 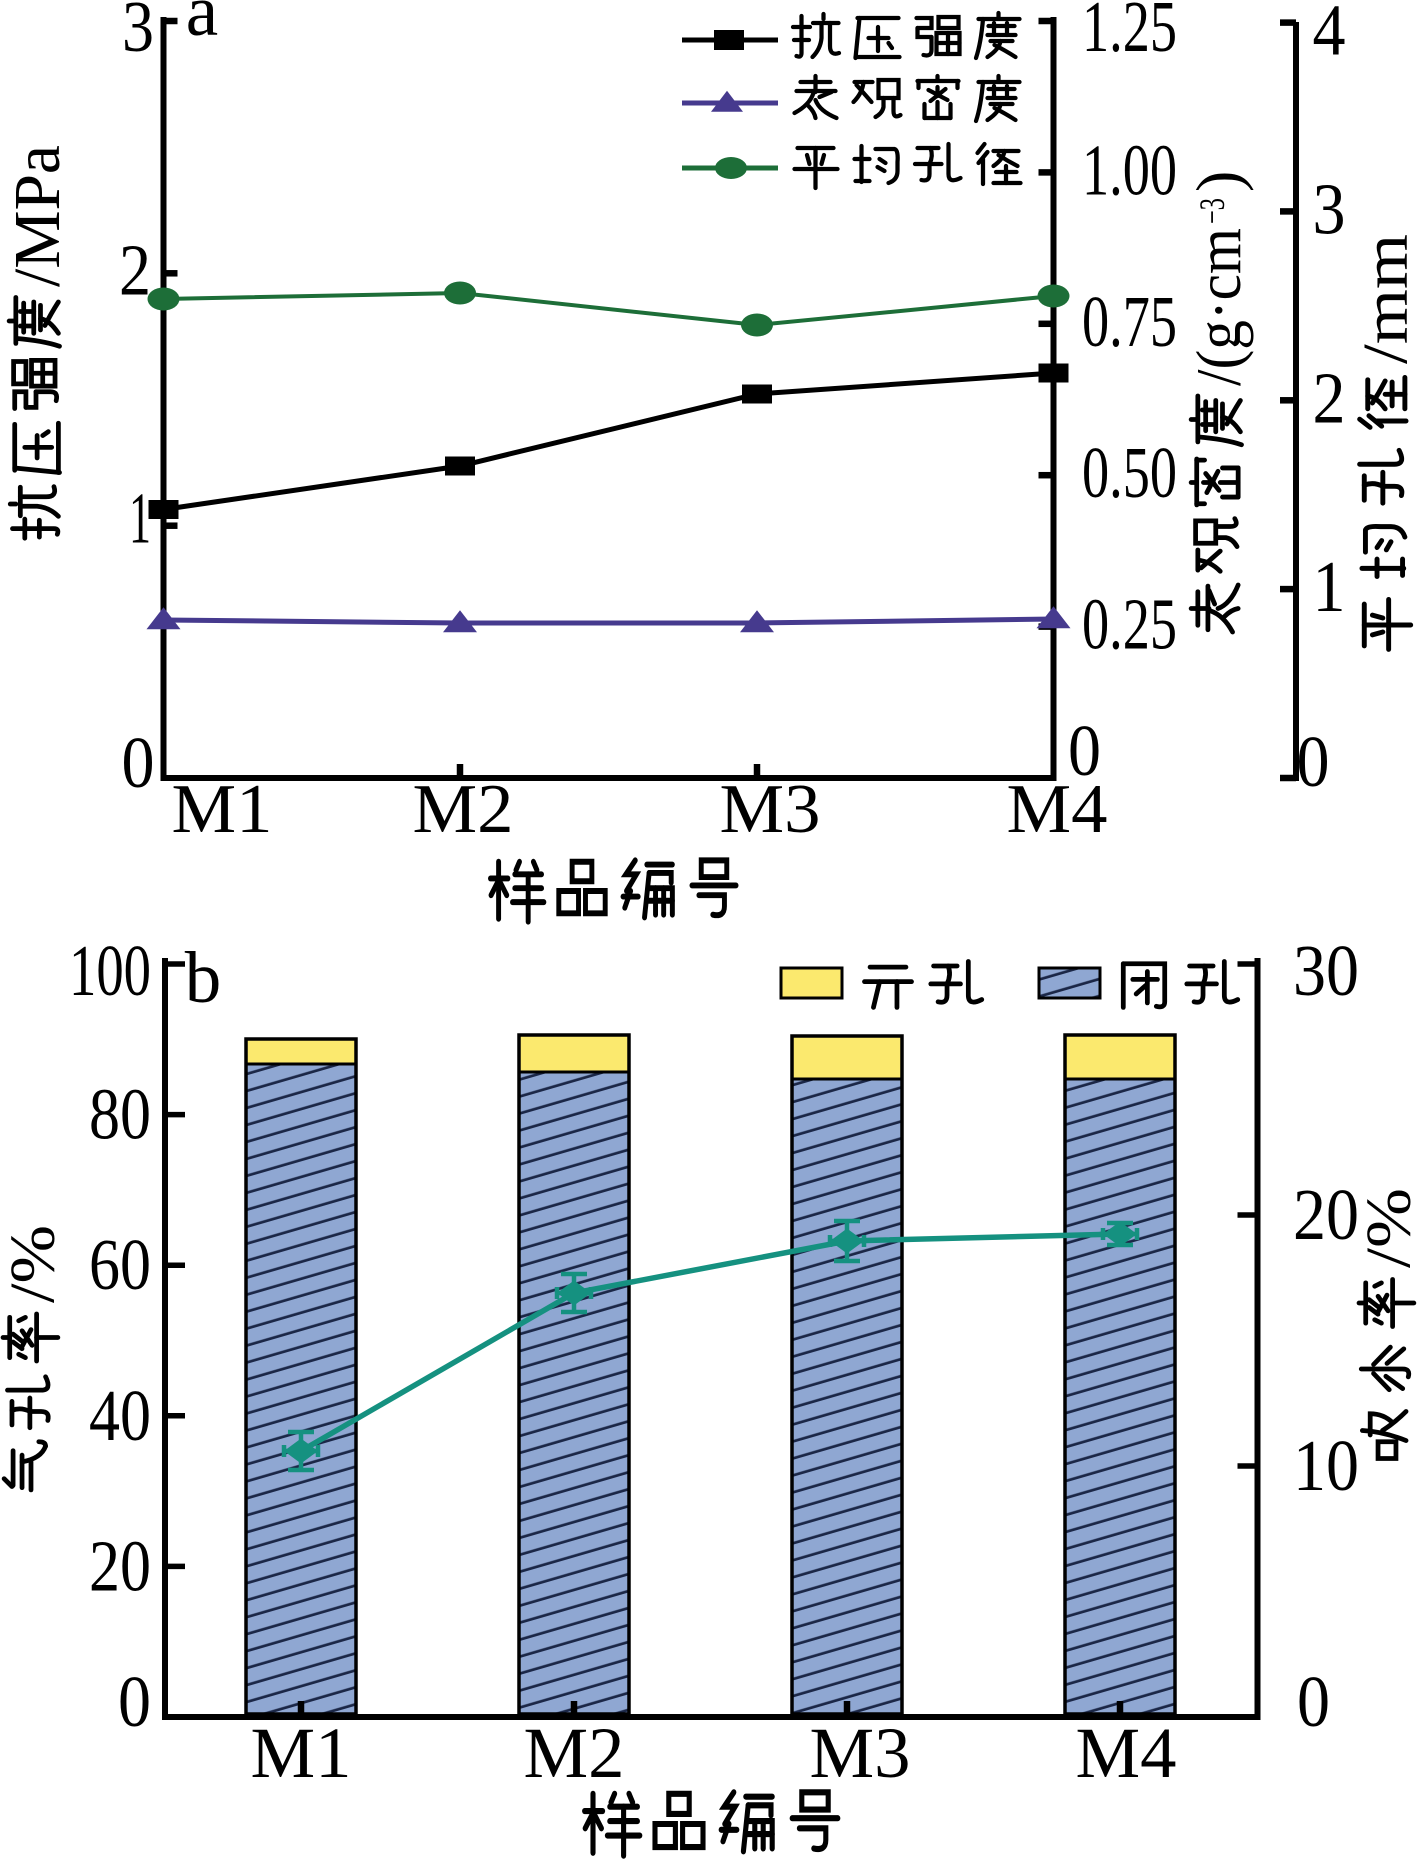 What do you see at coordinates (1326, 970) in the screenshot?
I see `svg-text: 30` at bounding box center [1326, 970].